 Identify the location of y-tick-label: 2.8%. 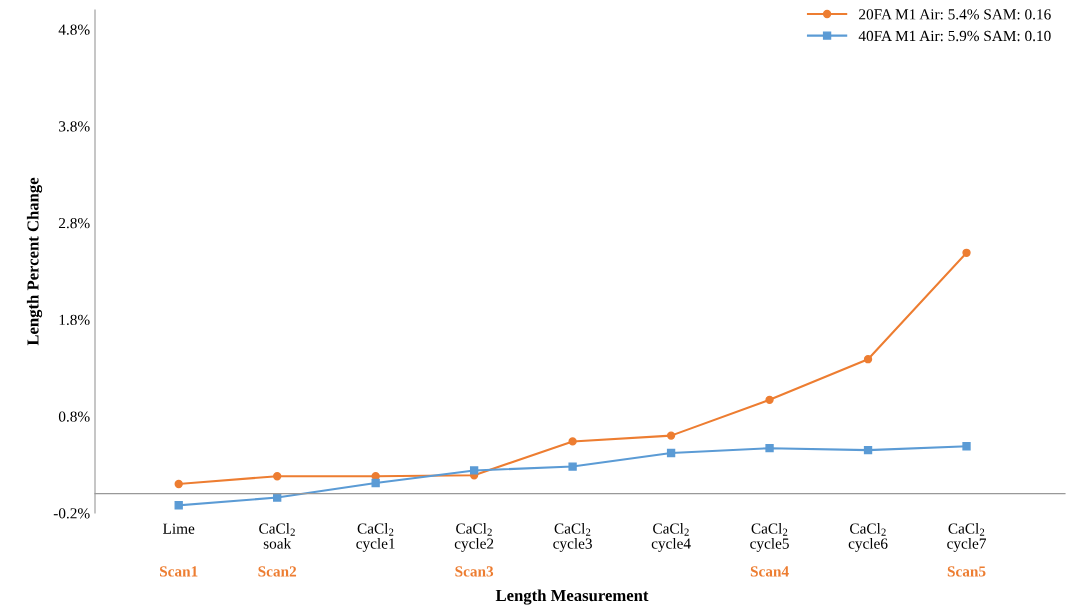
(74, 223).